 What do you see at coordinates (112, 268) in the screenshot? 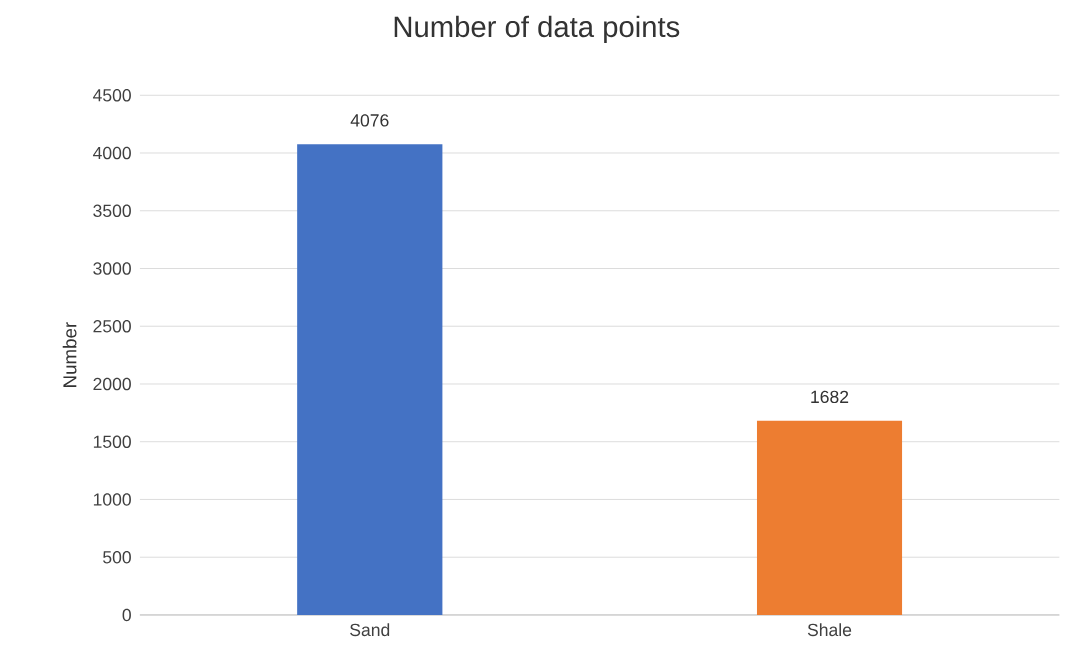
I see `y-tick-label: 3000` at bounding box center [112, 268].